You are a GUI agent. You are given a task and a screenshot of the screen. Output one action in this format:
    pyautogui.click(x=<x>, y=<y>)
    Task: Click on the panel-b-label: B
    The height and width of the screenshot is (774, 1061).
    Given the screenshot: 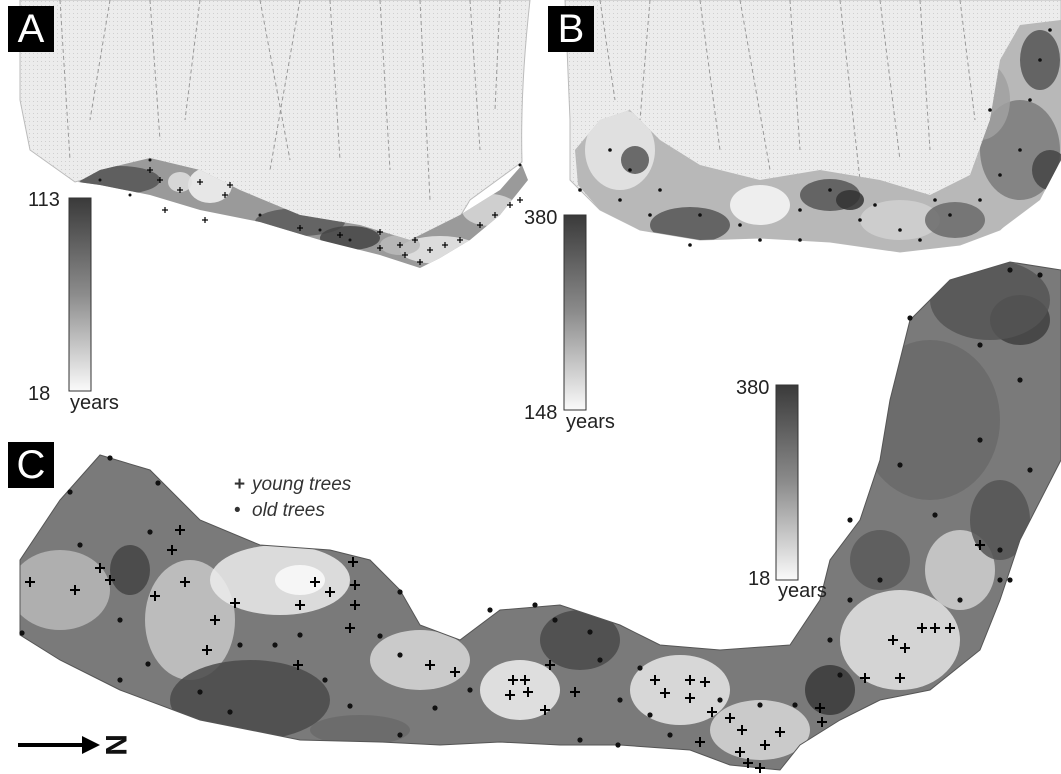 What is the action you would take?
    pyautogui.click(x=571, y=29)
    